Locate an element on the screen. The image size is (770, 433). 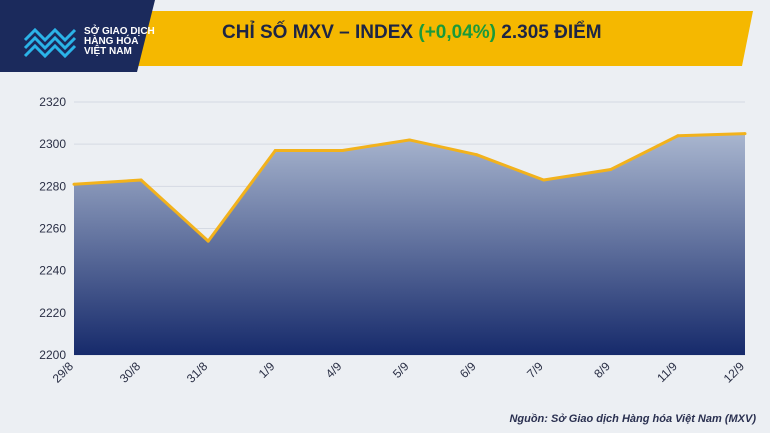
chart-title: CHỈ SỐ MXV – INDEX (+0,04%) 2.305 ĐIỂM is located at coordinates (412, 33).